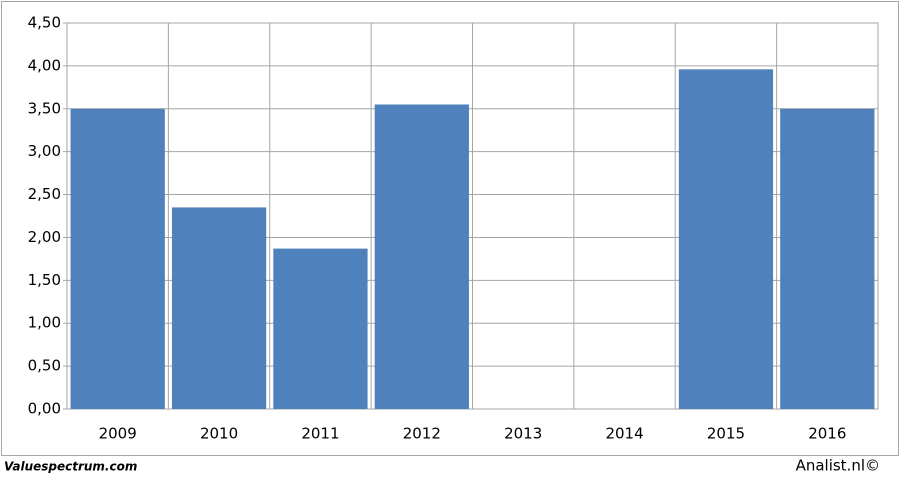 The height and width of the screenshot is (479, 903). Describe the element at coordinates (320, 434) in the screenshot. I see `x-tick-label: 2011` at that location.